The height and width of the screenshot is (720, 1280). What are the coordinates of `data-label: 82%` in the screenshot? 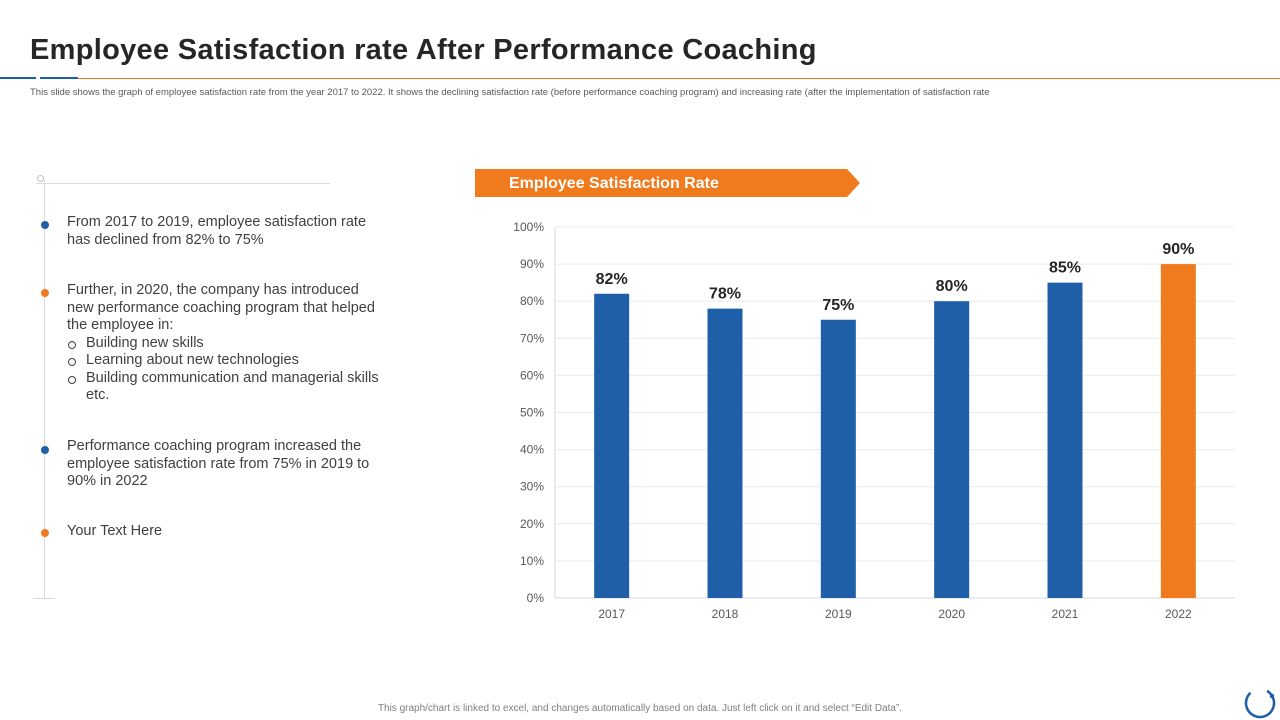 It's located at (612, 279).